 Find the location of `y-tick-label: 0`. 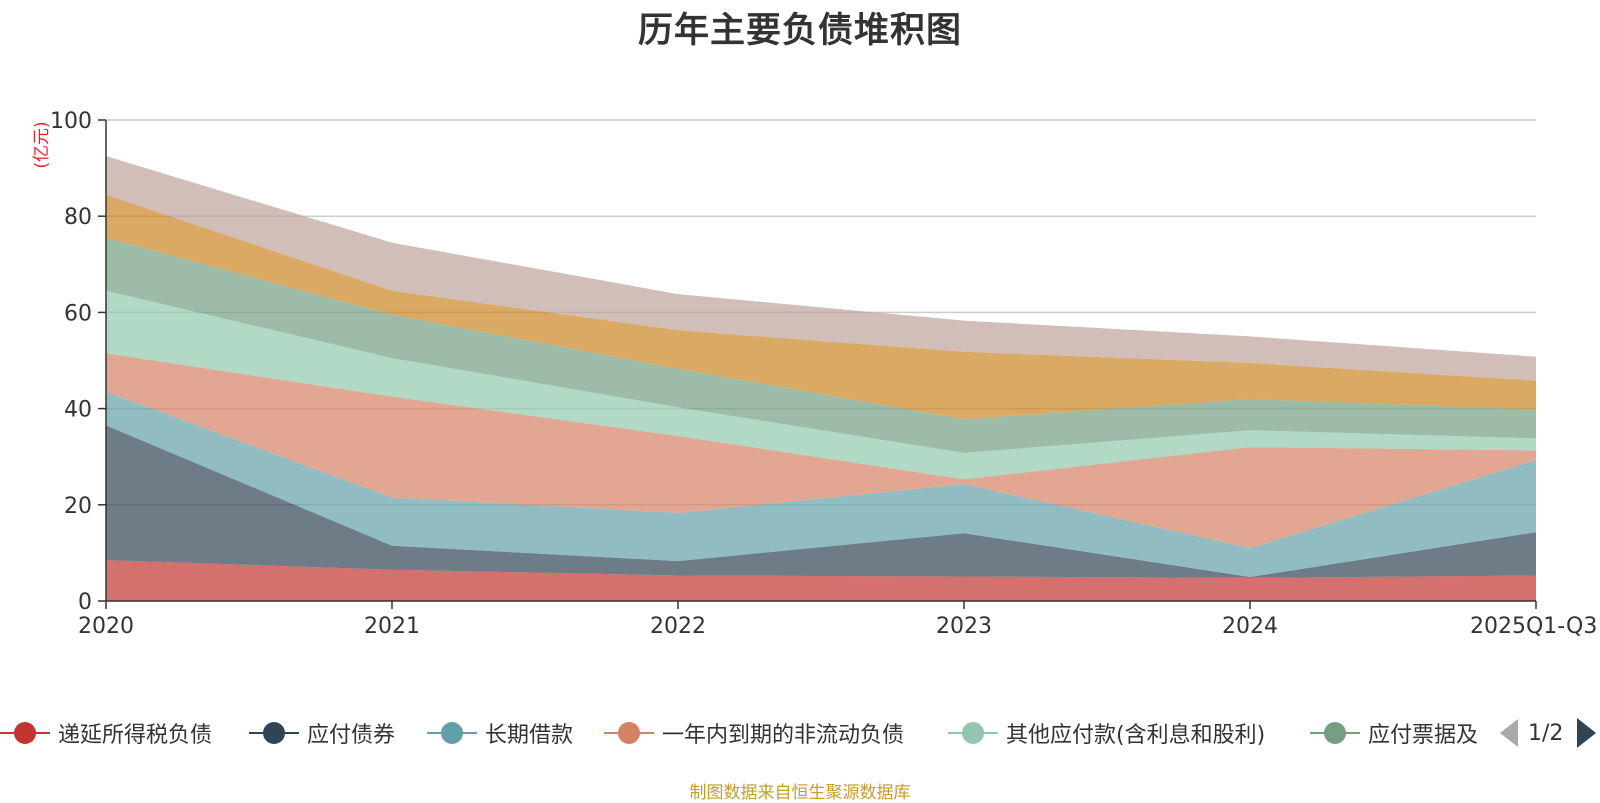

y-tick-label: 0 is located at coordinates (85, 602).